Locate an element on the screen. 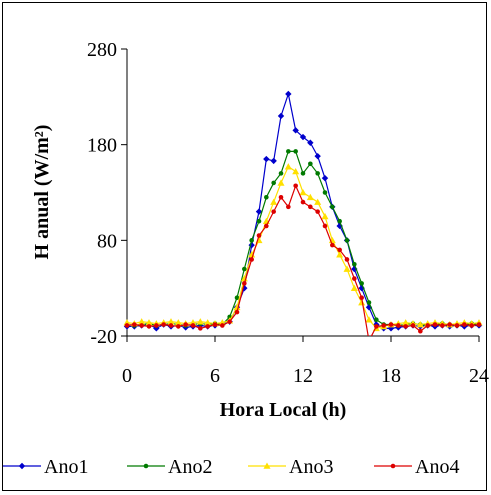 The width and height of the screenshot is (491, 495). legend-item-ano2: Ano2 is located at coordinates (169, 467).